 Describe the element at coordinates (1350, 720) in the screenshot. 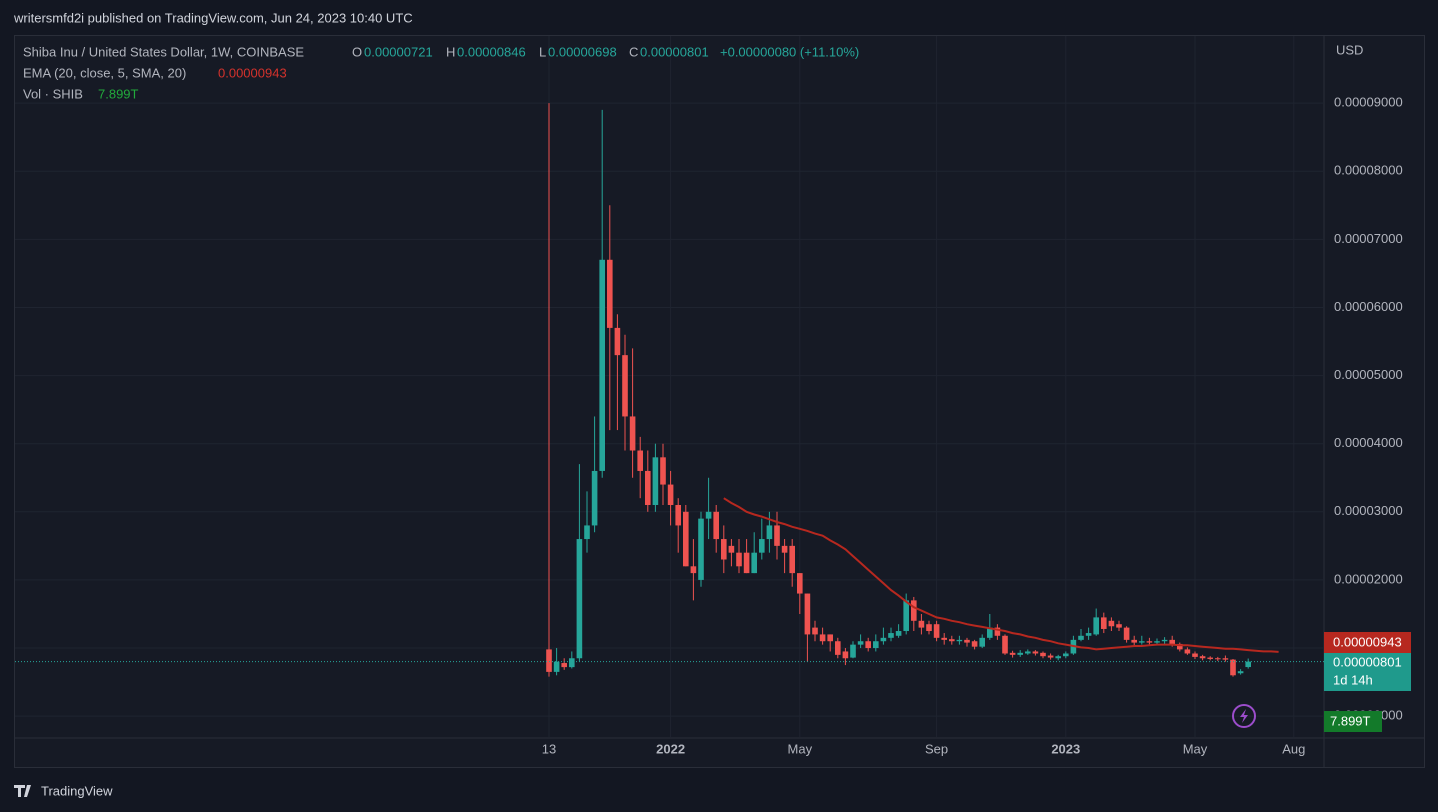

I see `volume-badge-text: 7.899T` at that location.